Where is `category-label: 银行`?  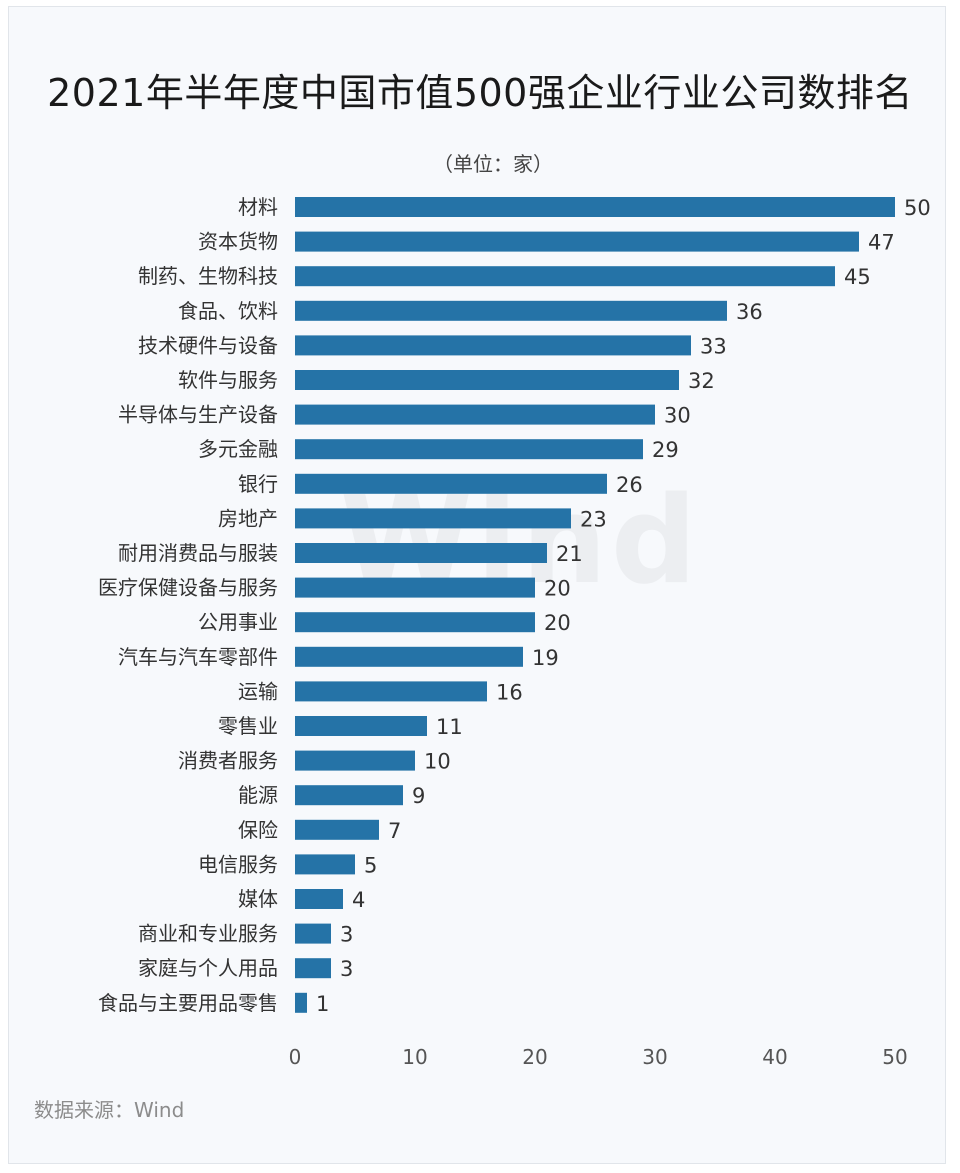 category-label: 银行 is located at coordinates (258, 484).